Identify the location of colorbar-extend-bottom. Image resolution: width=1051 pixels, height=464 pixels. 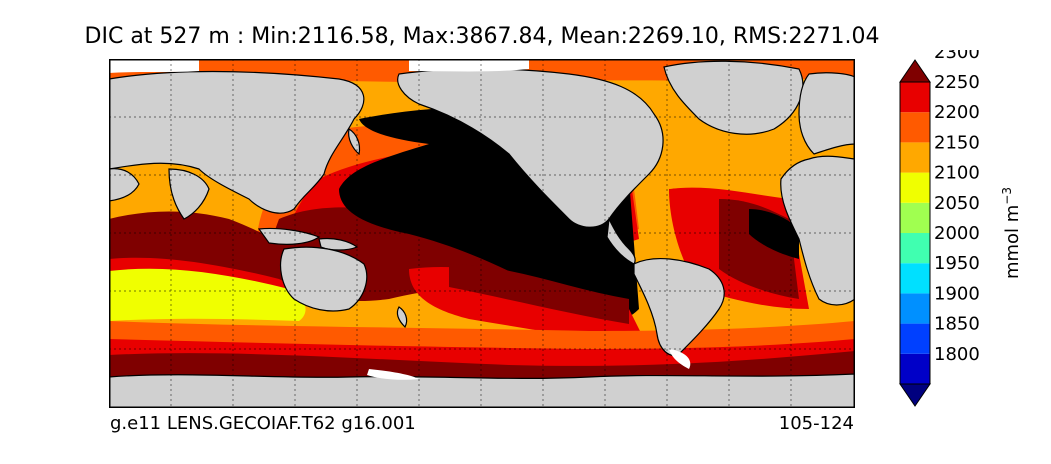
(915, 395).